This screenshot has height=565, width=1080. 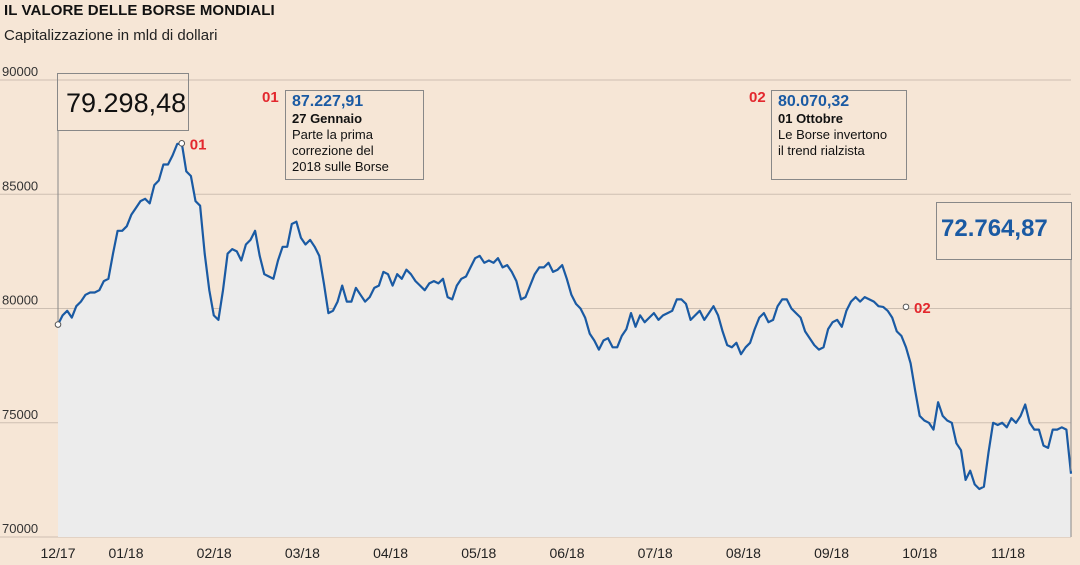 What do you see at coordinates (811, 118) in the screenshot?
I see `annotation-02-date: 01 Ottobre` at bounding box center [811, 118].